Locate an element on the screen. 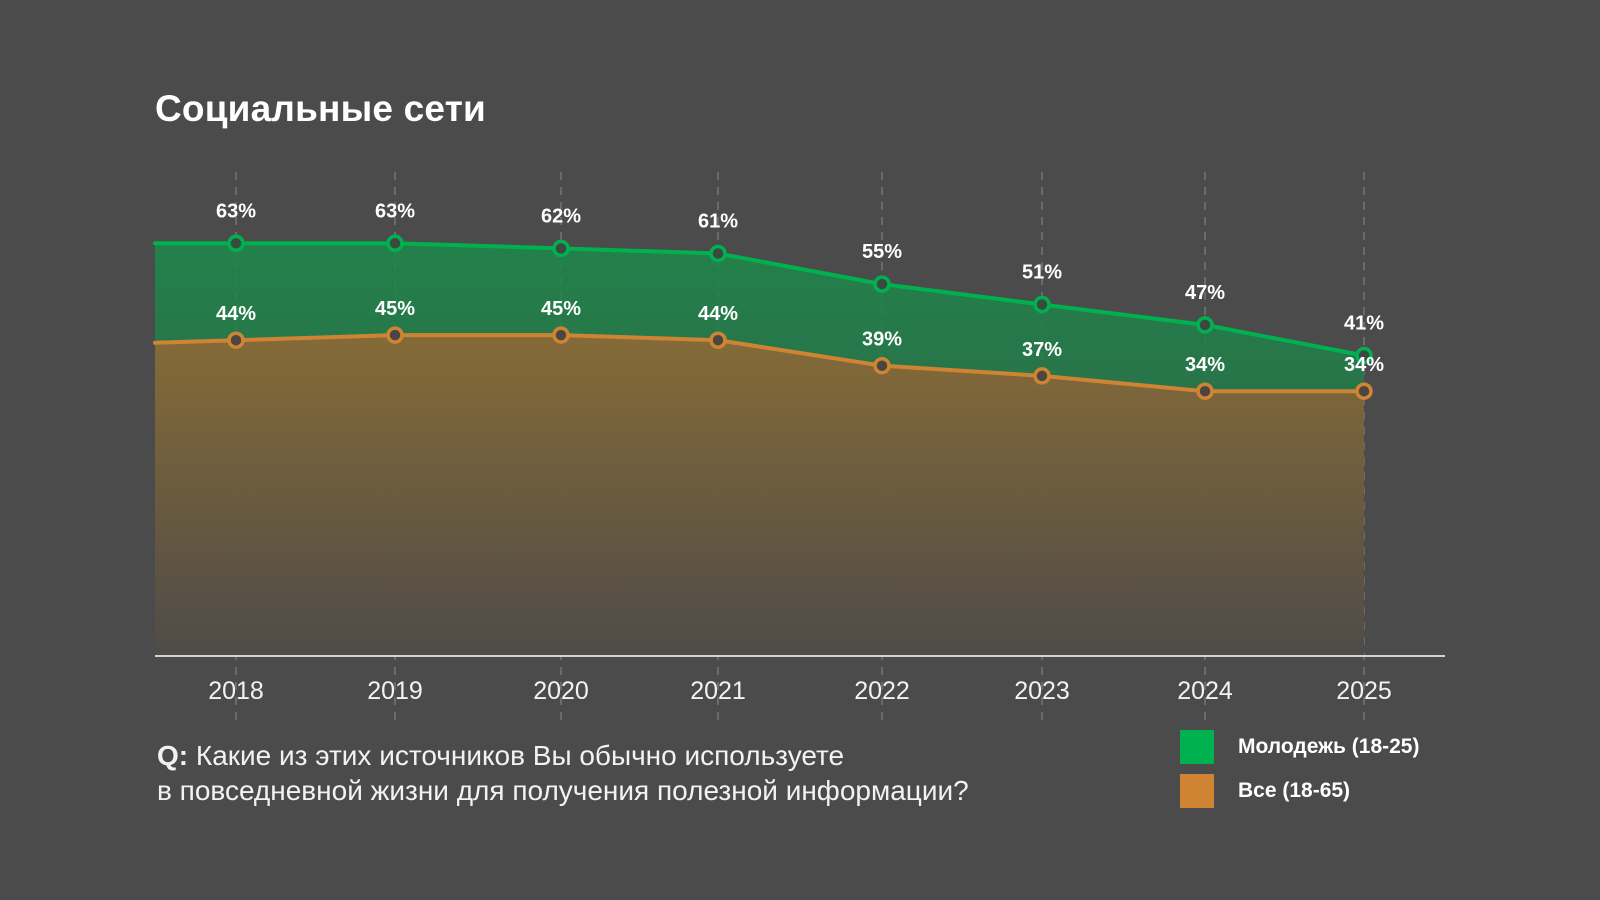 The image size is (1600, 900). point-series-1-2021 is located at coordinates (718, 340).